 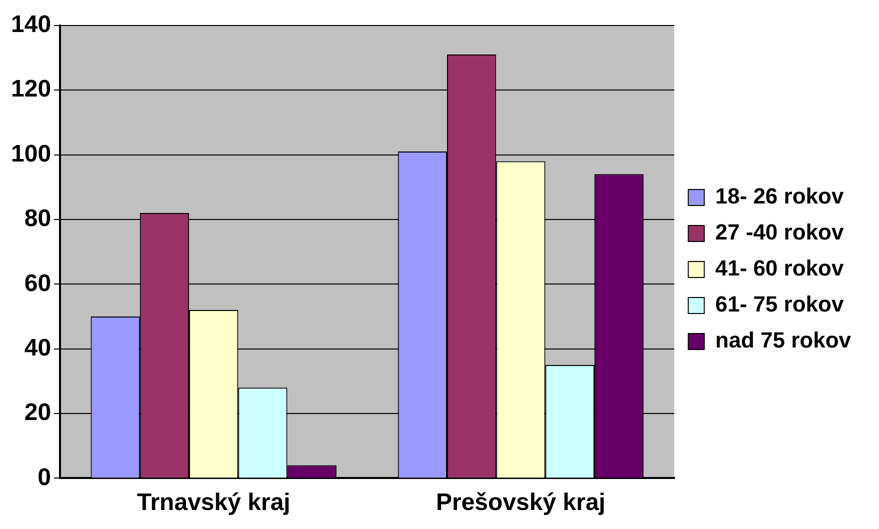 What do you see at coordinates (38, 218) in the screenshot?
I see `y-tick-label: 80` at bounding box center [38, 218].